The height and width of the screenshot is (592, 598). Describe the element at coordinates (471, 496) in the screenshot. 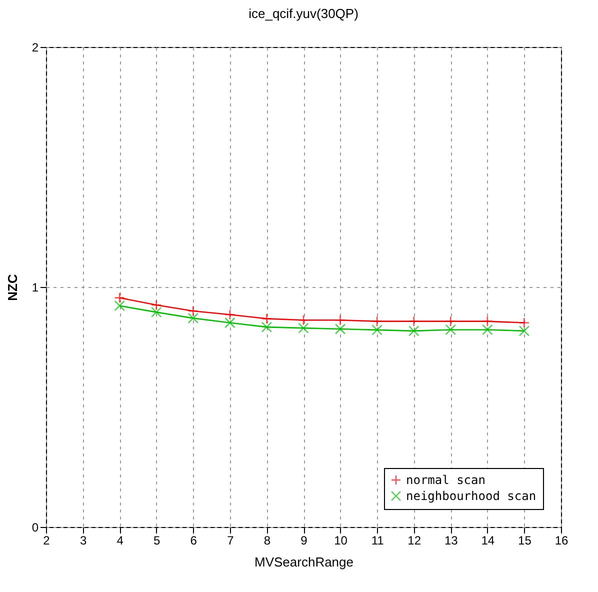

I see `legend-label: neighbourhood scan` at that location.